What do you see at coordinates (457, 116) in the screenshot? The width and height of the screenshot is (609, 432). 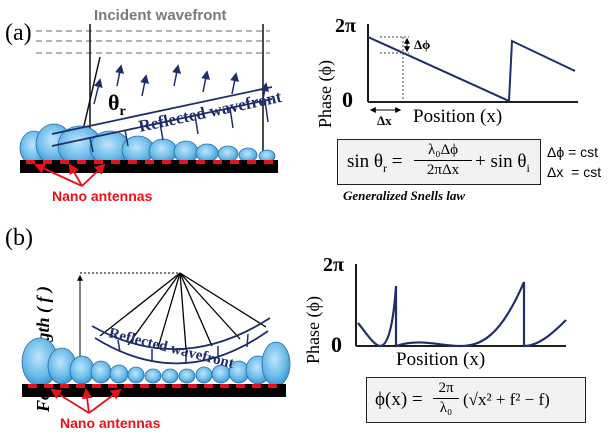 I see `plot-a-x-axis-label: Position (x)` at bounding box center [457, 116].